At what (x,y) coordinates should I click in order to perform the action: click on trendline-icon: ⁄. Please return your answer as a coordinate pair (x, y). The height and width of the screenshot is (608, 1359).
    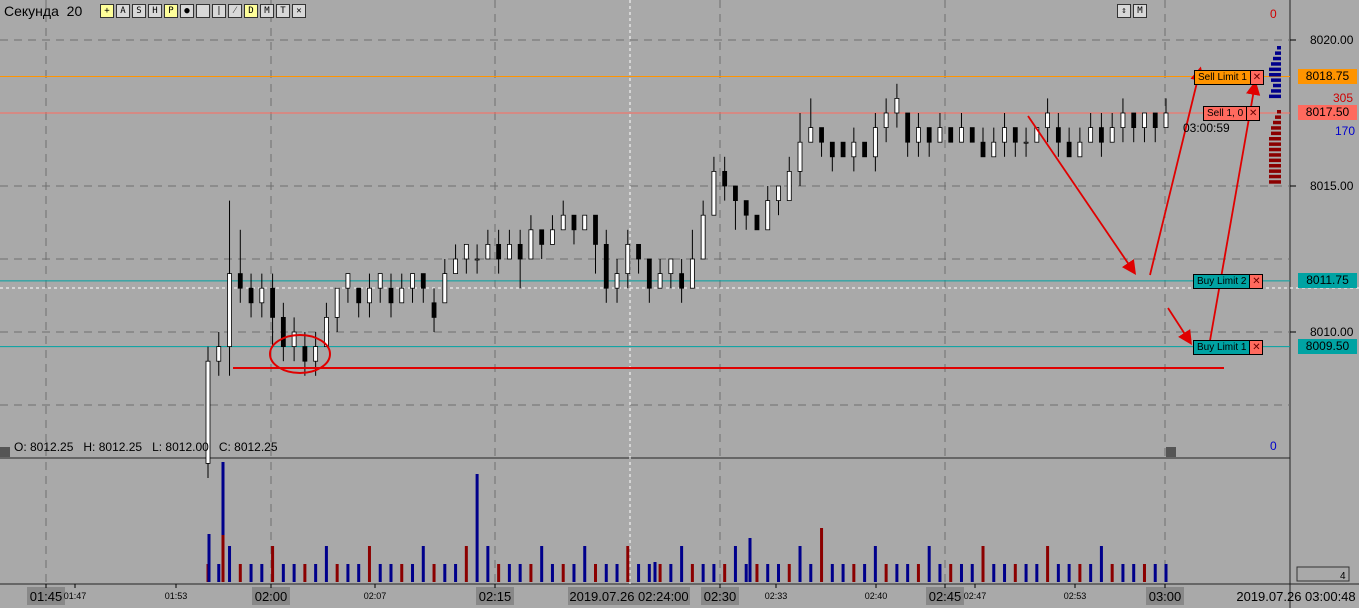
    Looking at the image, I should click on (235, 11).